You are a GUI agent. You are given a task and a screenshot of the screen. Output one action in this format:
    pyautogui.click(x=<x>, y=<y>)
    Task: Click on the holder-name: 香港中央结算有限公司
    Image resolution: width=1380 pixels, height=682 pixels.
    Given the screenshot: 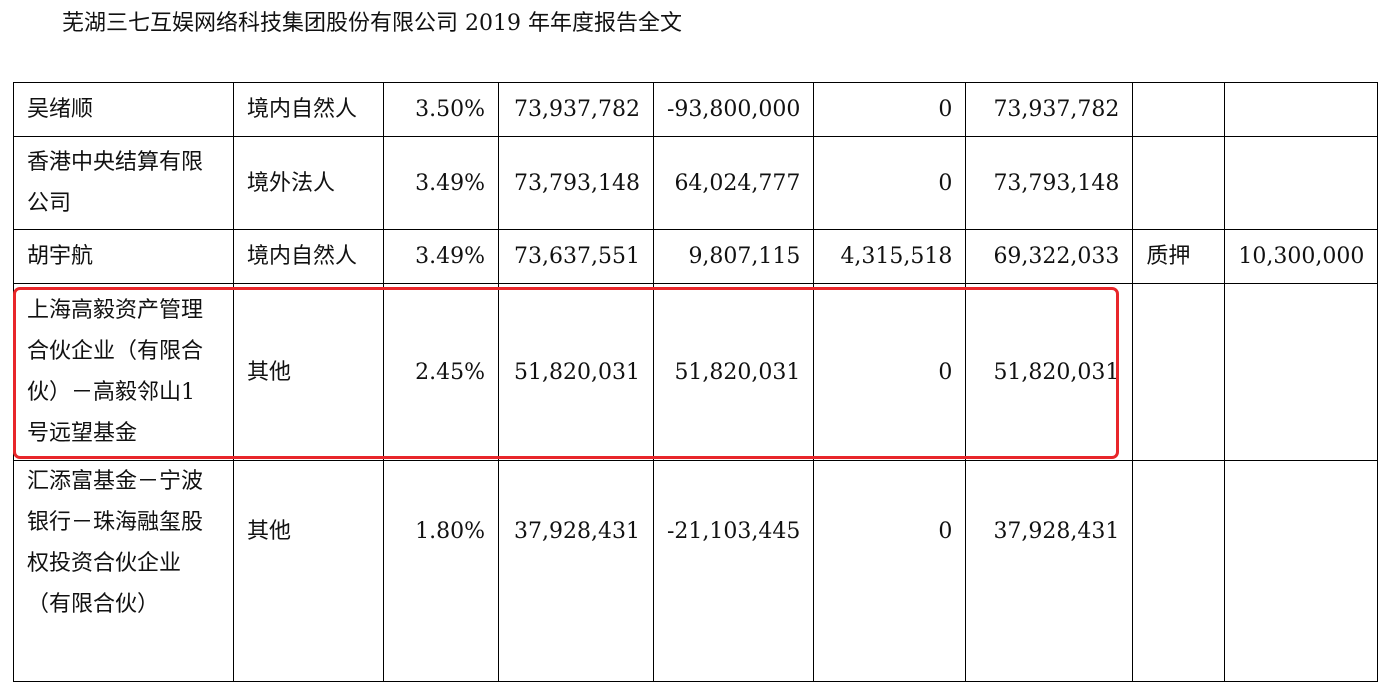 What is the action you would take?
    pyautogui.click(x=123, y=183)
    